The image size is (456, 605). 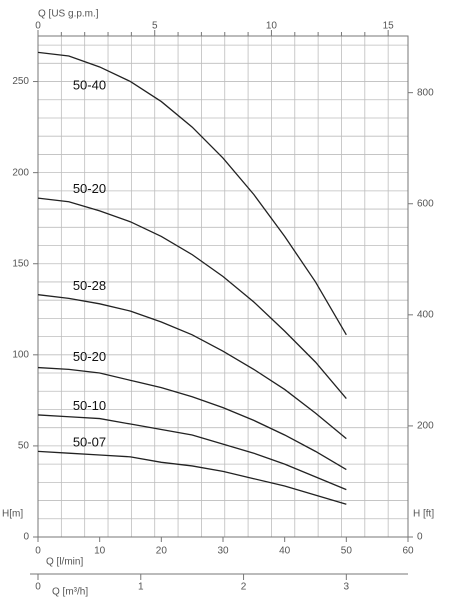 What do you see at coordinates (285, 551) in the screenshot?
I see `x-tick-label: 40` at bounding box center [285, 551].